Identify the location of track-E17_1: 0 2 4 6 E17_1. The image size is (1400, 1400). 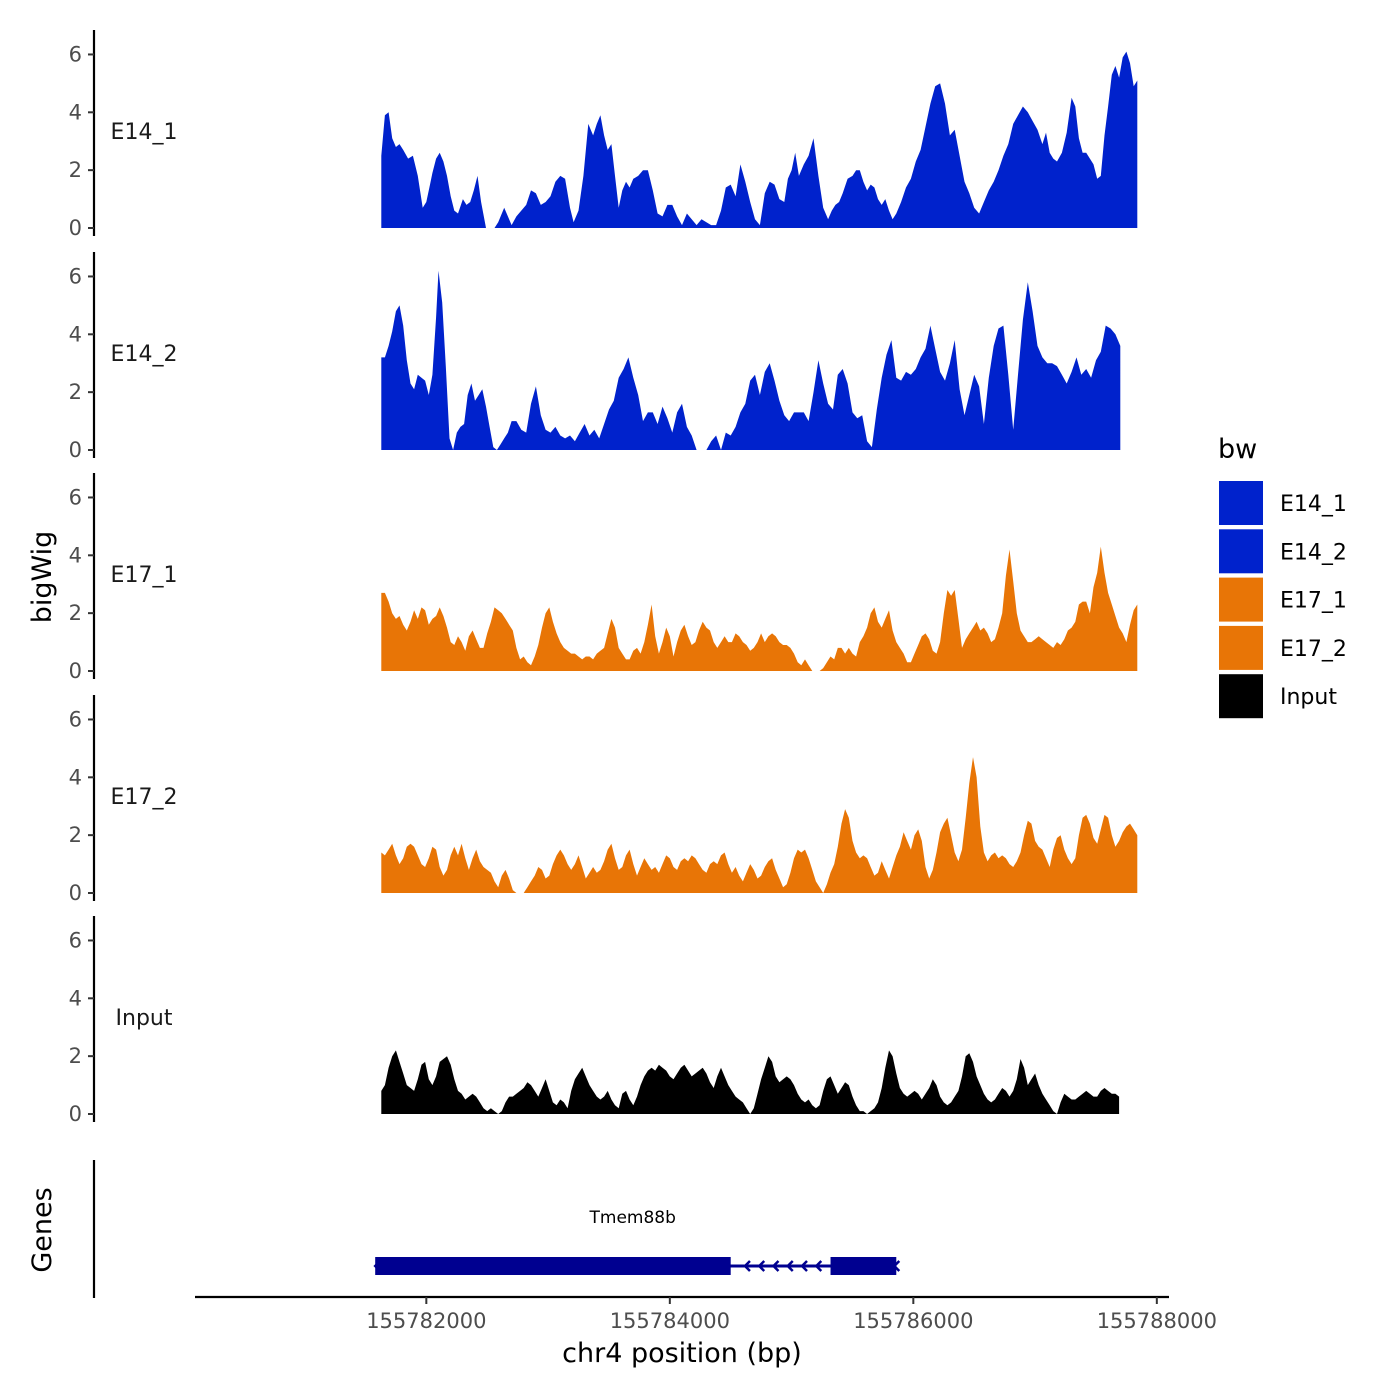
(603, 578).